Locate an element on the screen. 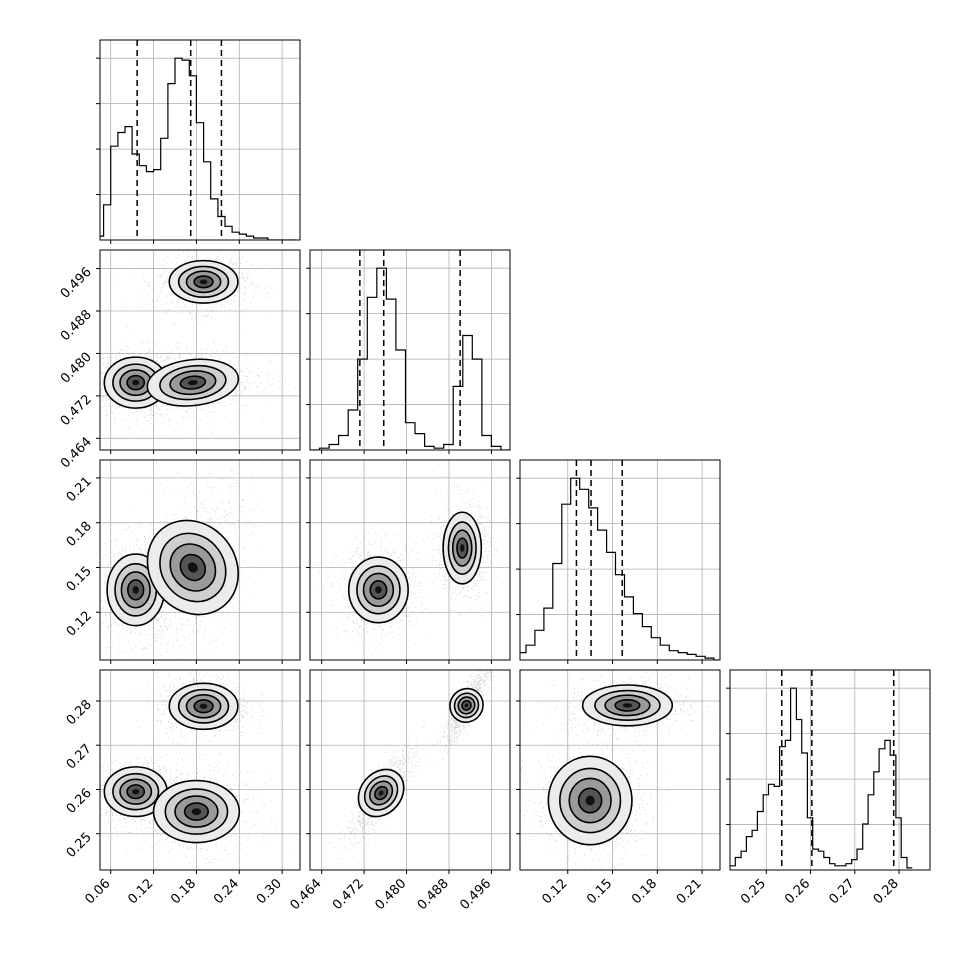 This screenshot has width=970, height=970. y-tick-label: 0.27 is located at coordinates (79, 756).